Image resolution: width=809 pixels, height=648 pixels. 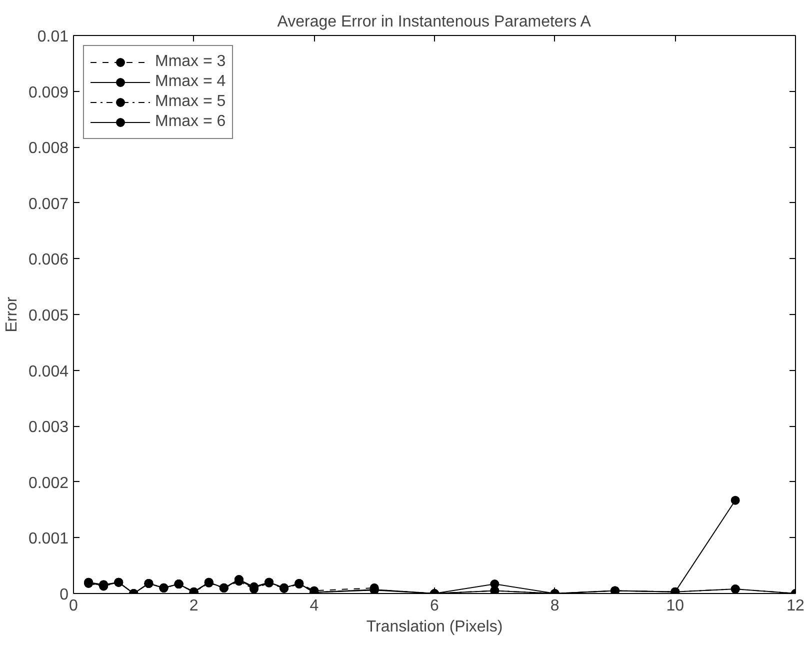 What do you see at coordinates (48, 149) in the screenshot?
I see `y-tick-label: 0.008` at bounding box center [48, 149].